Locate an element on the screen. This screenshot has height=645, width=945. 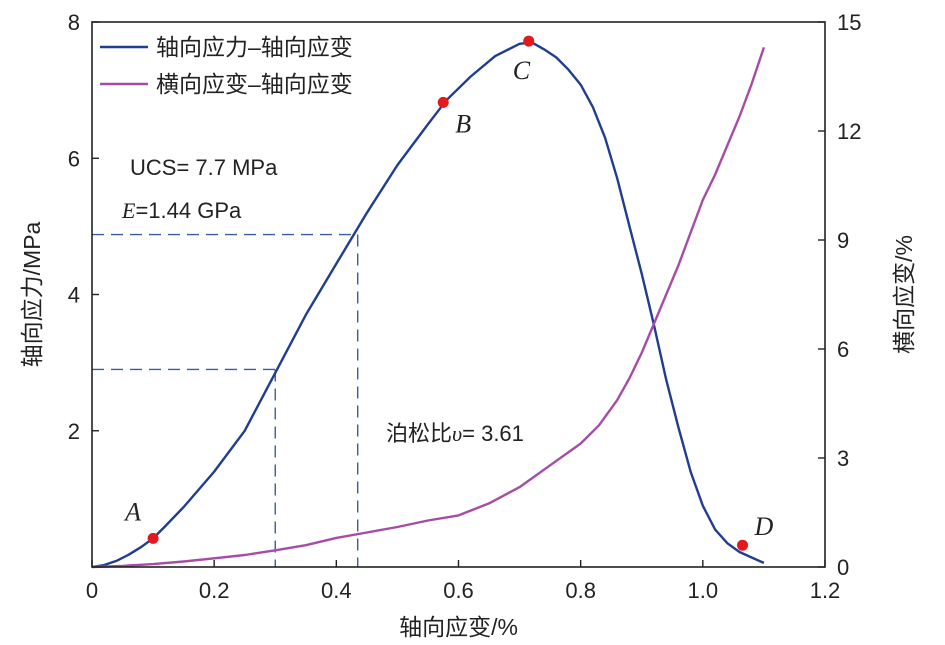
x-tick-label: 0 is located at coordinates (92, 590).